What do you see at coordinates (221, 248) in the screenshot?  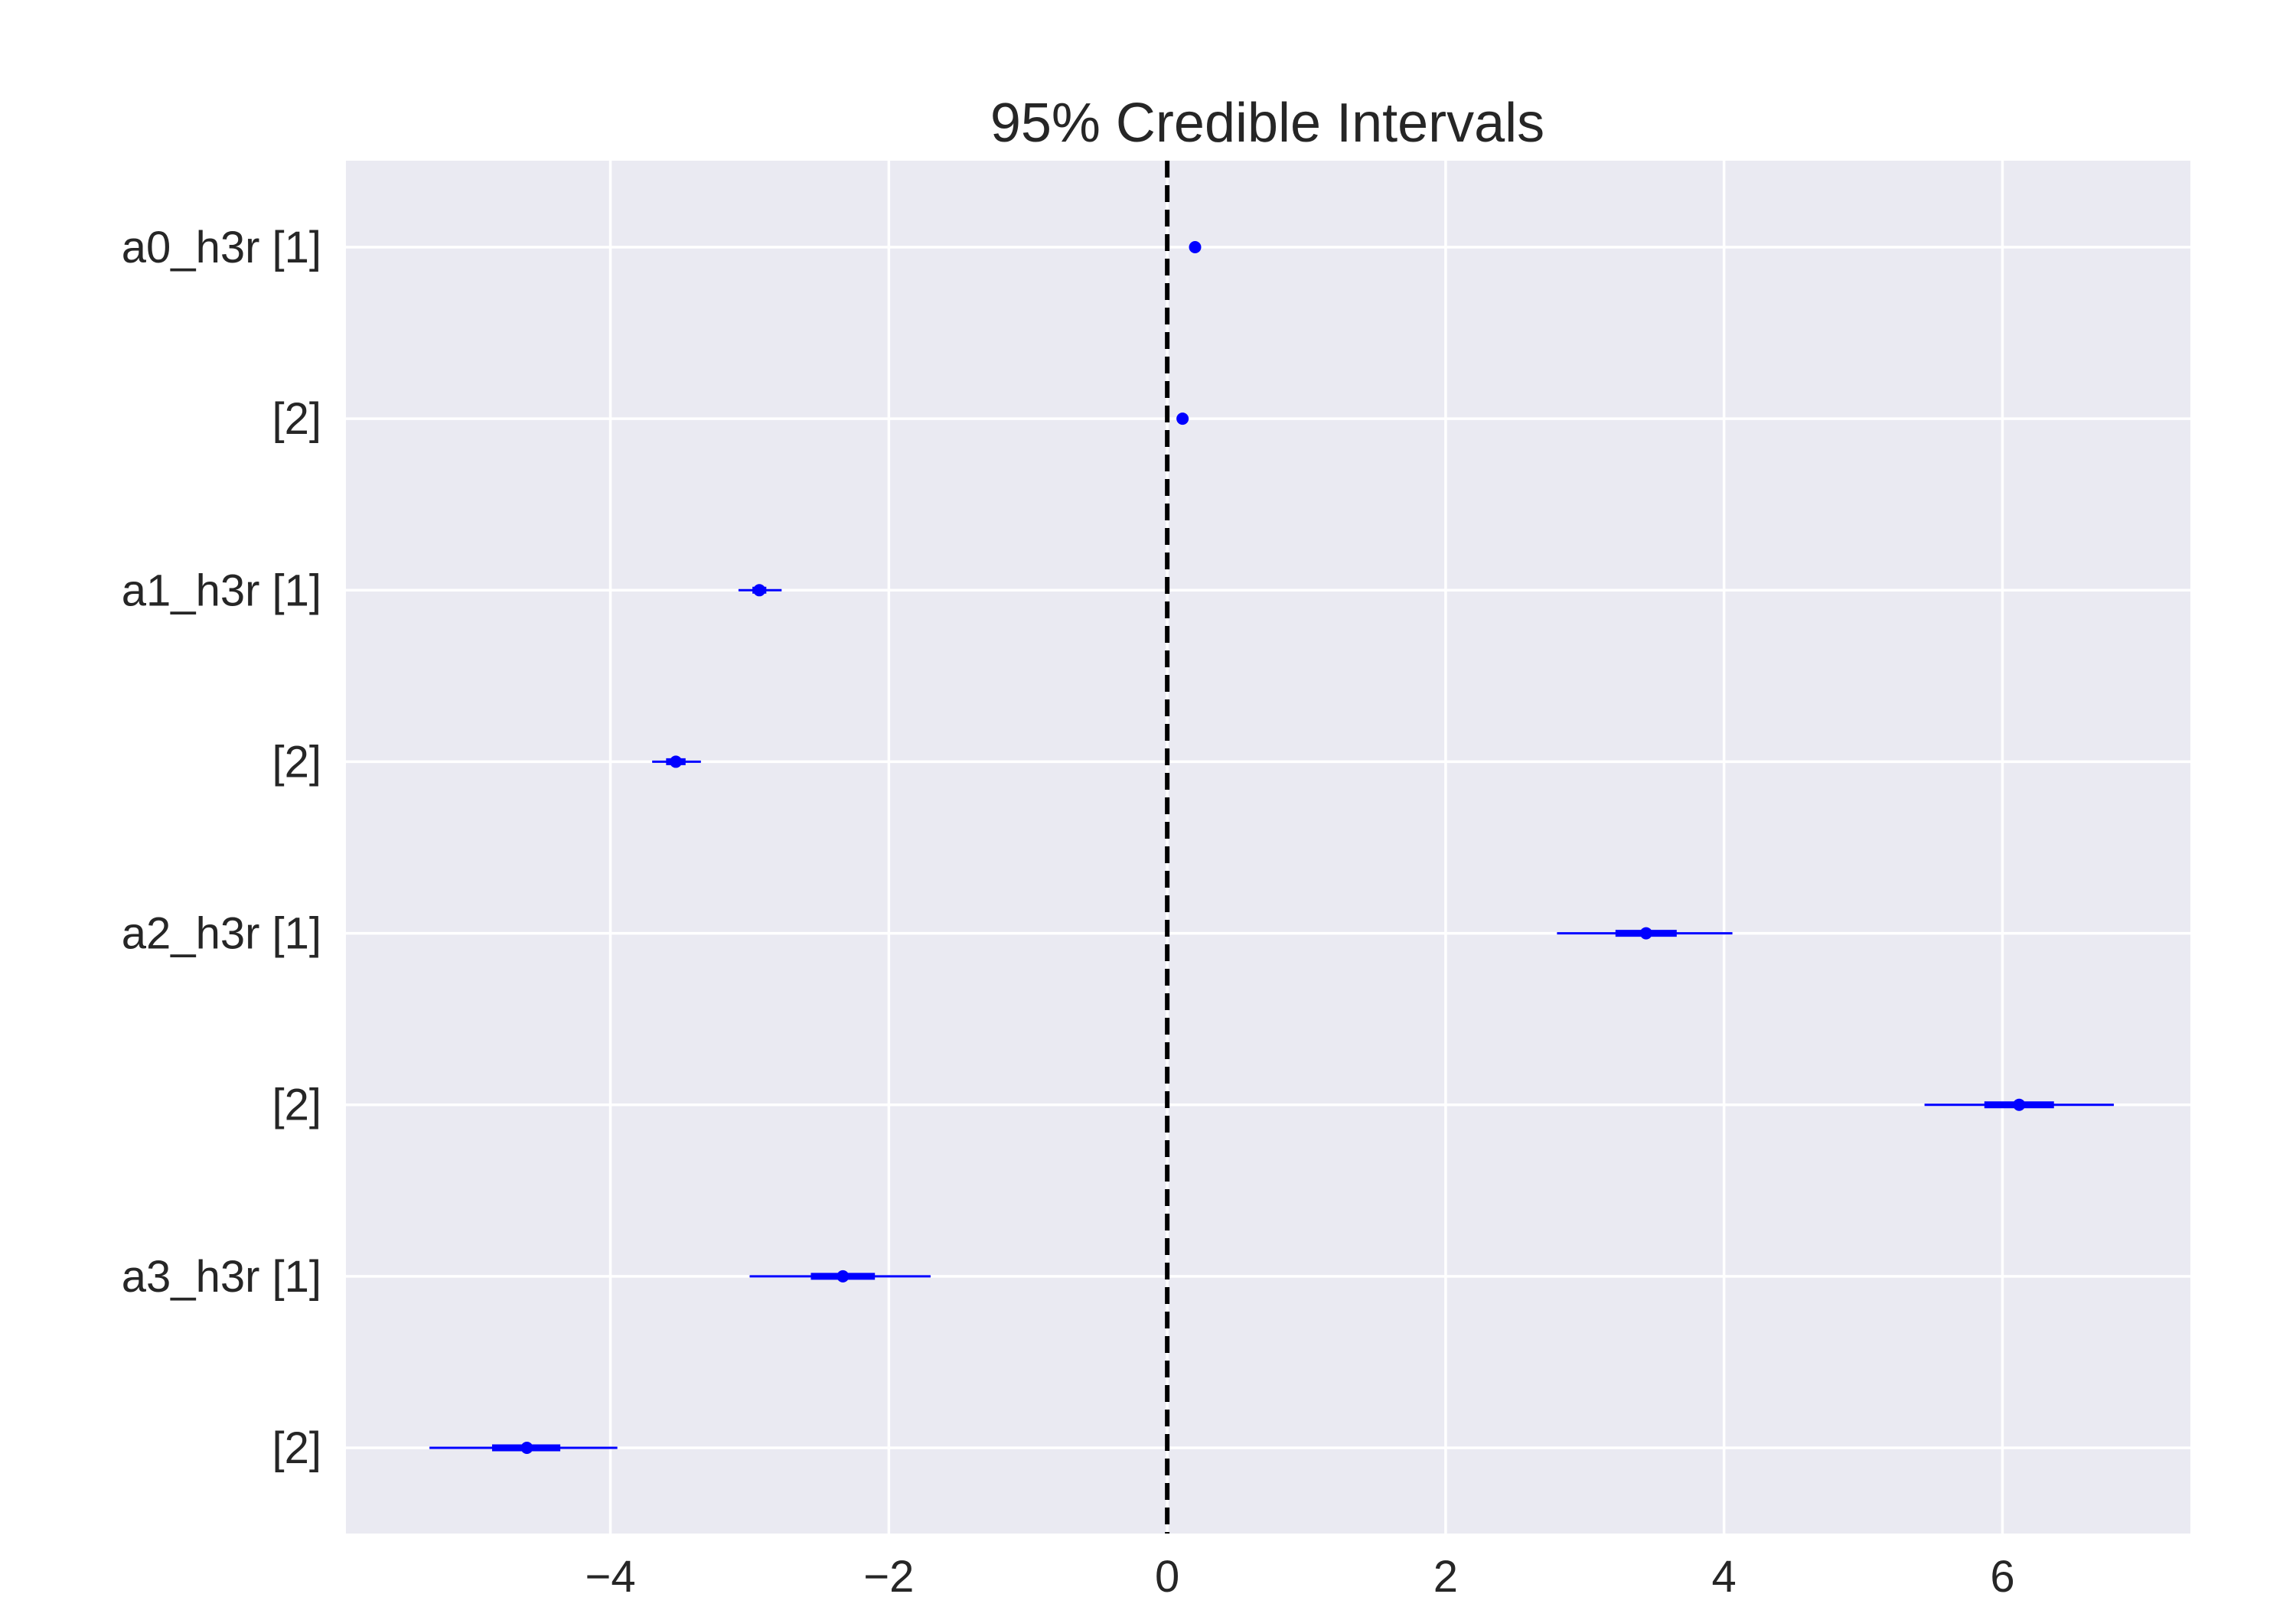 I see `row-label: a0_h3r [1]` at bounding box center [221, 248].